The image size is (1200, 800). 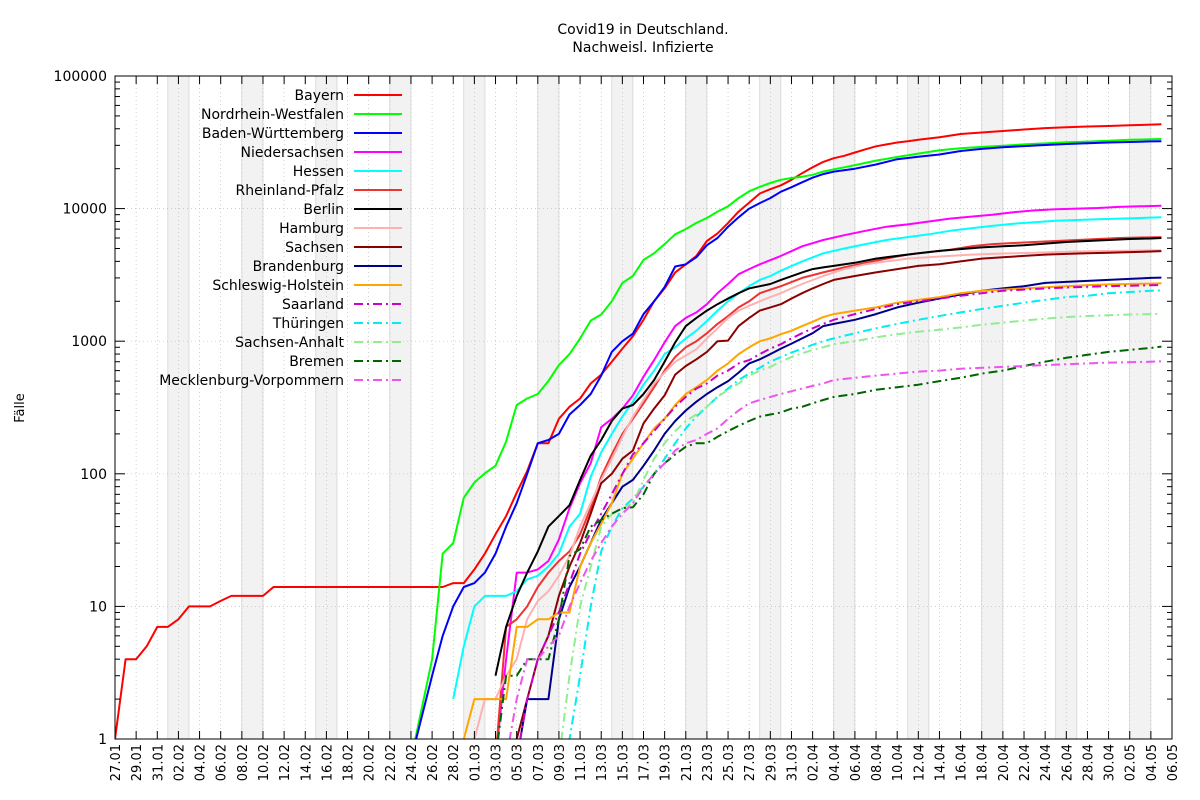 What do you see at coordinates (313, 305) in the screenshot?
I see `legend-label: Saarland` at bounding box center [313, 305].